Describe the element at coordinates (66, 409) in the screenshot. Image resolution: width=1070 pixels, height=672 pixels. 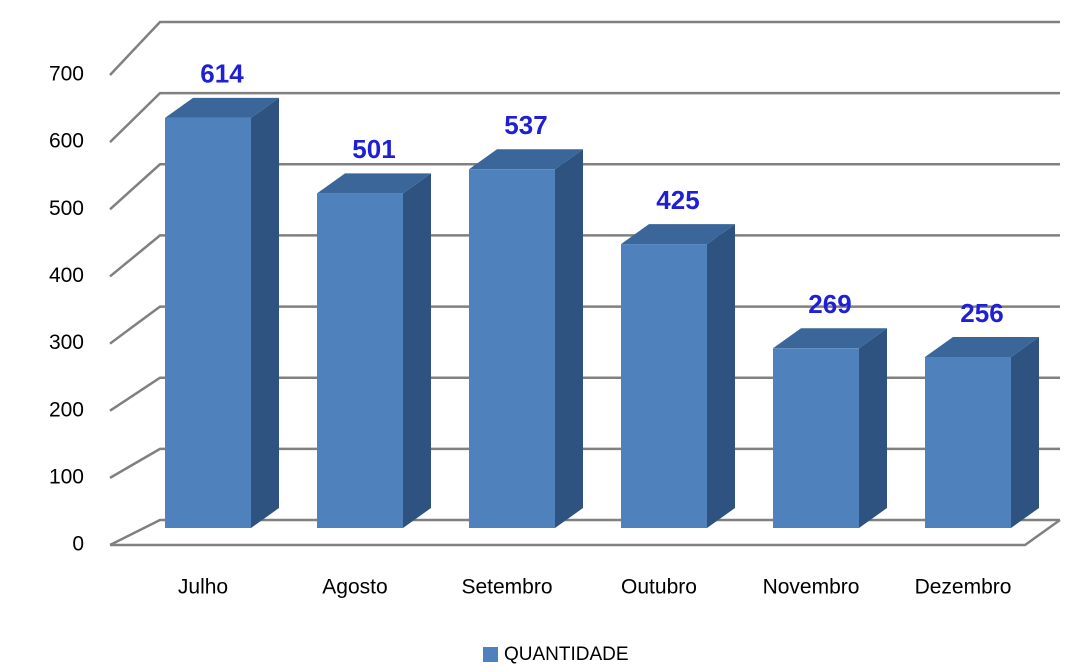
I see `y-tick-label: 200` at that location.